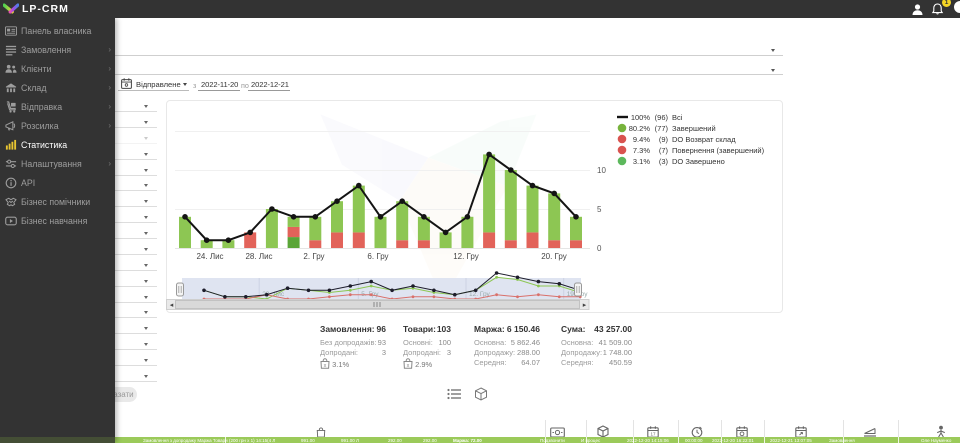 The image size is (960, 443). Describe the element at coordinates (664, 139) in the screenshot. I see `svg-text: (9)` at that location.